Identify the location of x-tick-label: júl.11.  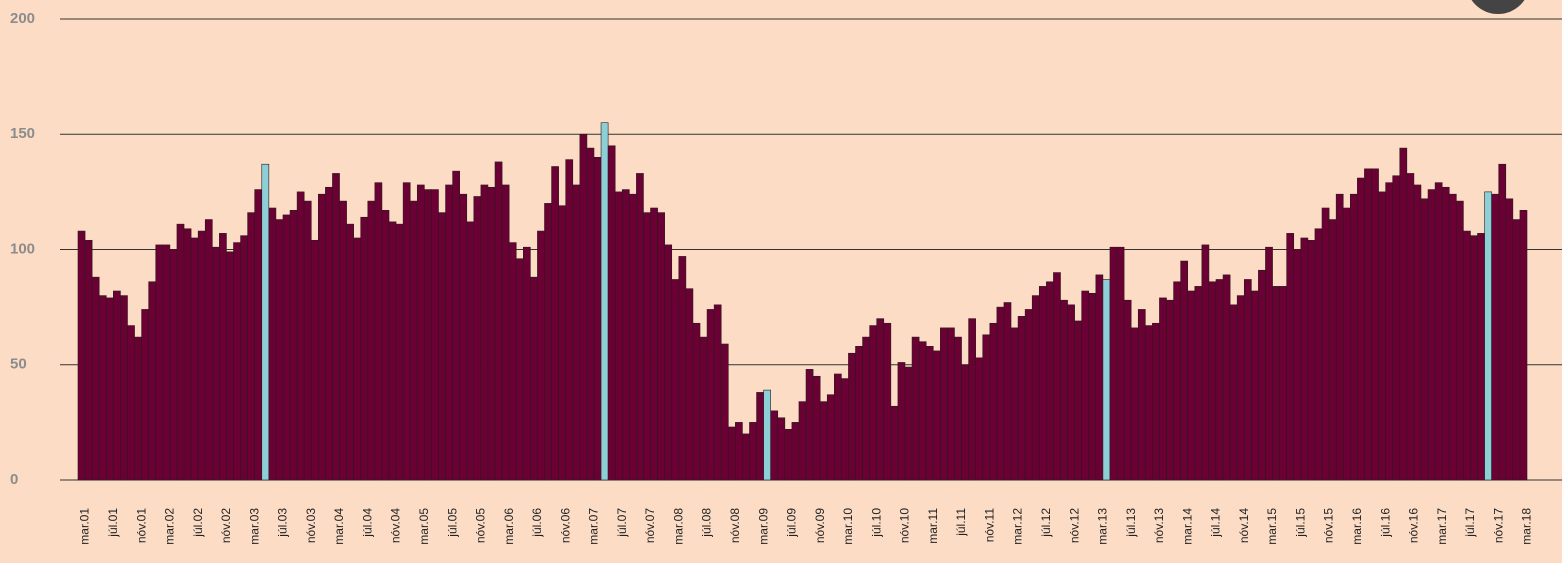
(961, 522).